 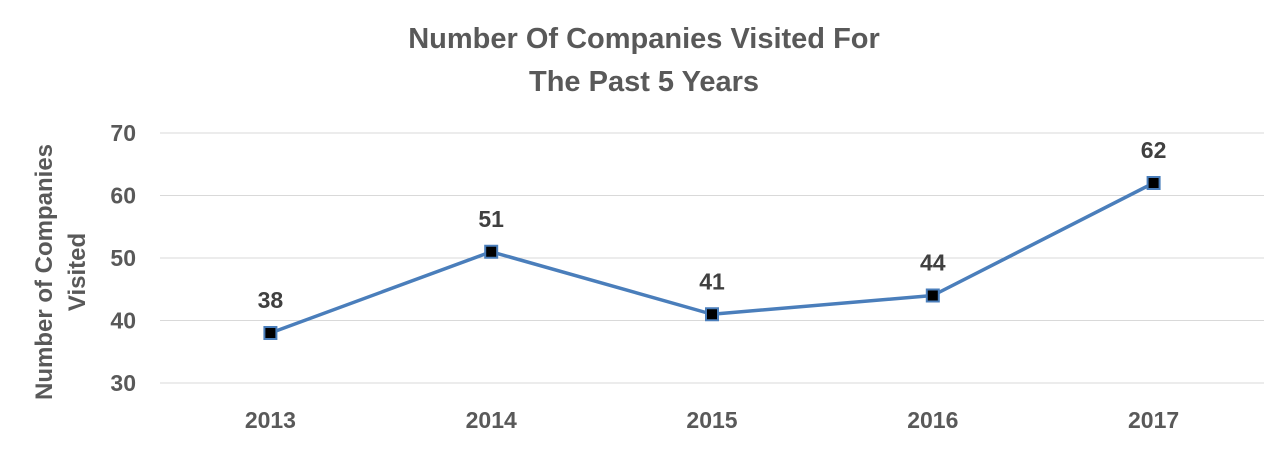 I want to click on y-tick-label: 50, so click(x=123, y=258).